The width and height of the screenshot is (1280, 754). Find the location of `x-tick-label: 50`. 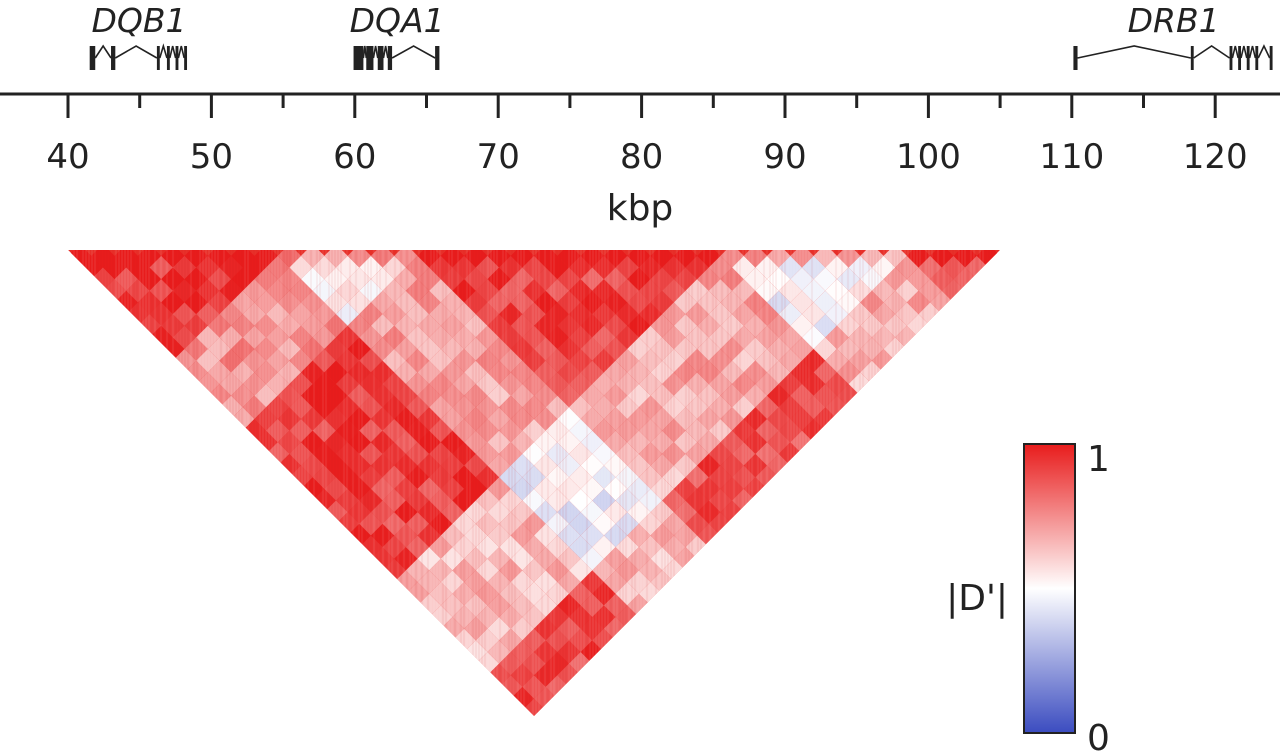

x-tick-label: 50 is located at coordinates (211, 157).